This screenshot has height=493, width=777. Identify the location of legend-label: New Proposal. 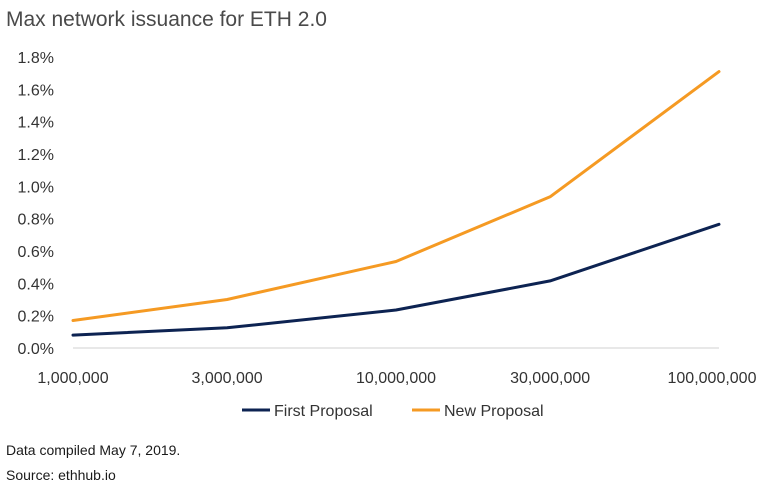
(494, 411).